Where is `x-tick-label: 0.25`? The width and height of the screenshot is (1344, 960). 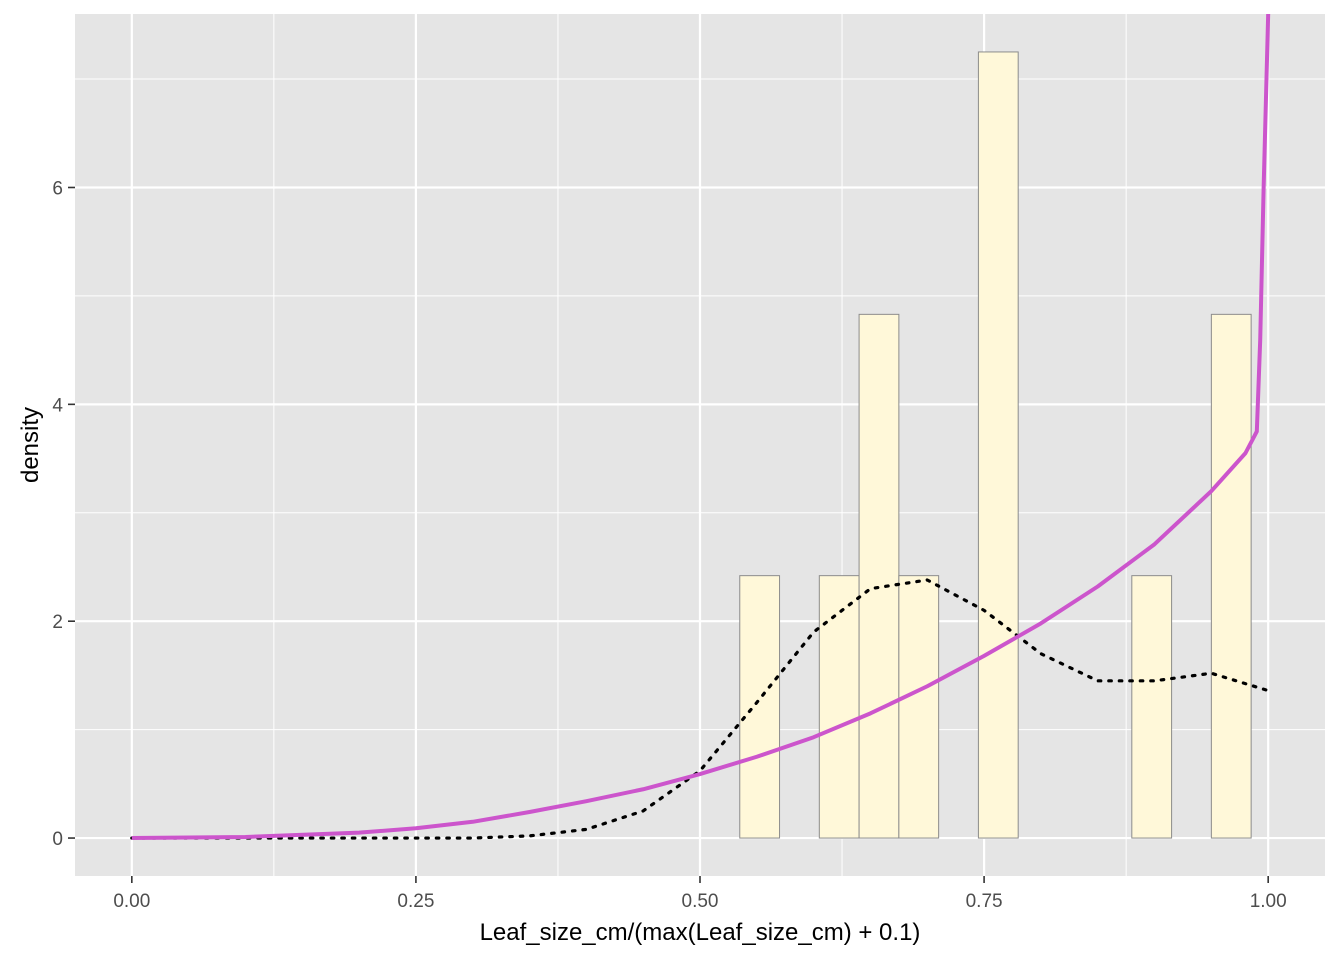
x-tick-label: 0.25 is located at coordinates (415, 901).